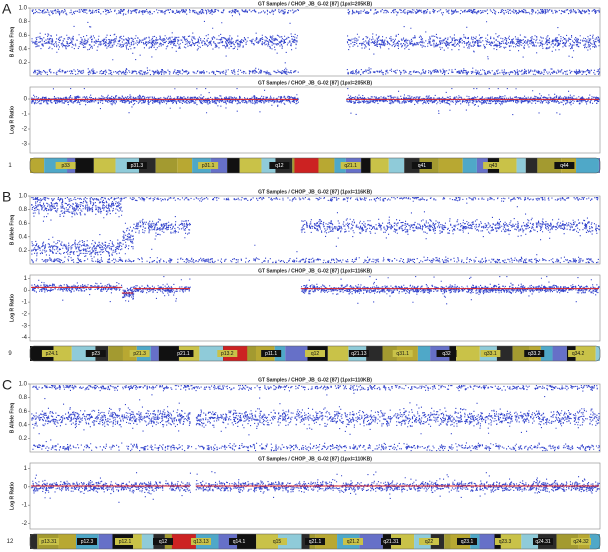 The image size is (608, 552). I want to click on band-label: q23.3, so click(505, 542).